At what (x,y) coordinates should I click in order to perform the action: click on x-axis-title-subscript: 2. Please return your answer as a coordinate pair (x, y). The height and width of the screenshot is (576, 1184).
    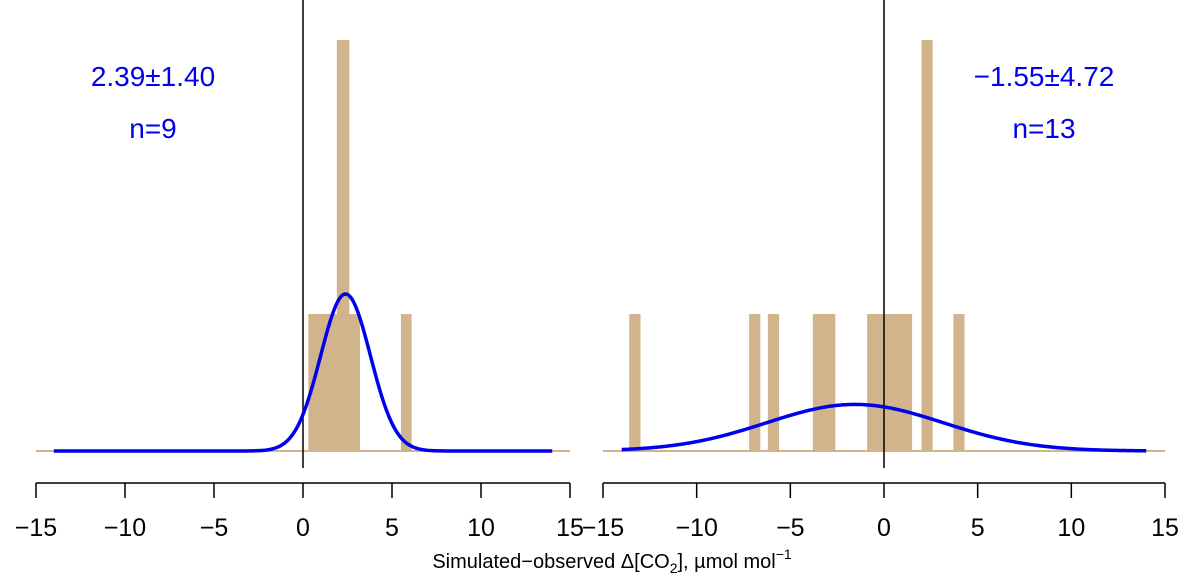
    Looking at the image, I should click on (674, 568).